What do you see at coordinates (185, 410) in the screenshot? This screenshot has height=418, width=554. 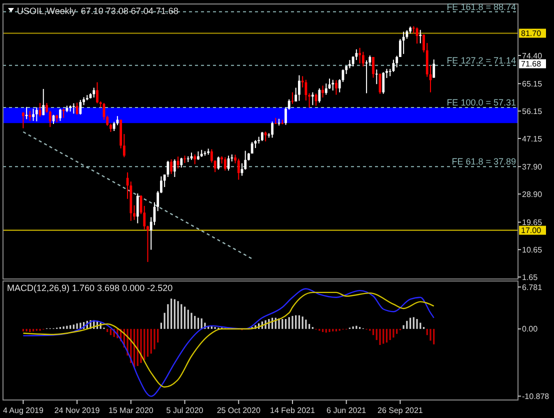 I see `x-tick-label: 5 Jul 2020` at bounding box center [185, 410].